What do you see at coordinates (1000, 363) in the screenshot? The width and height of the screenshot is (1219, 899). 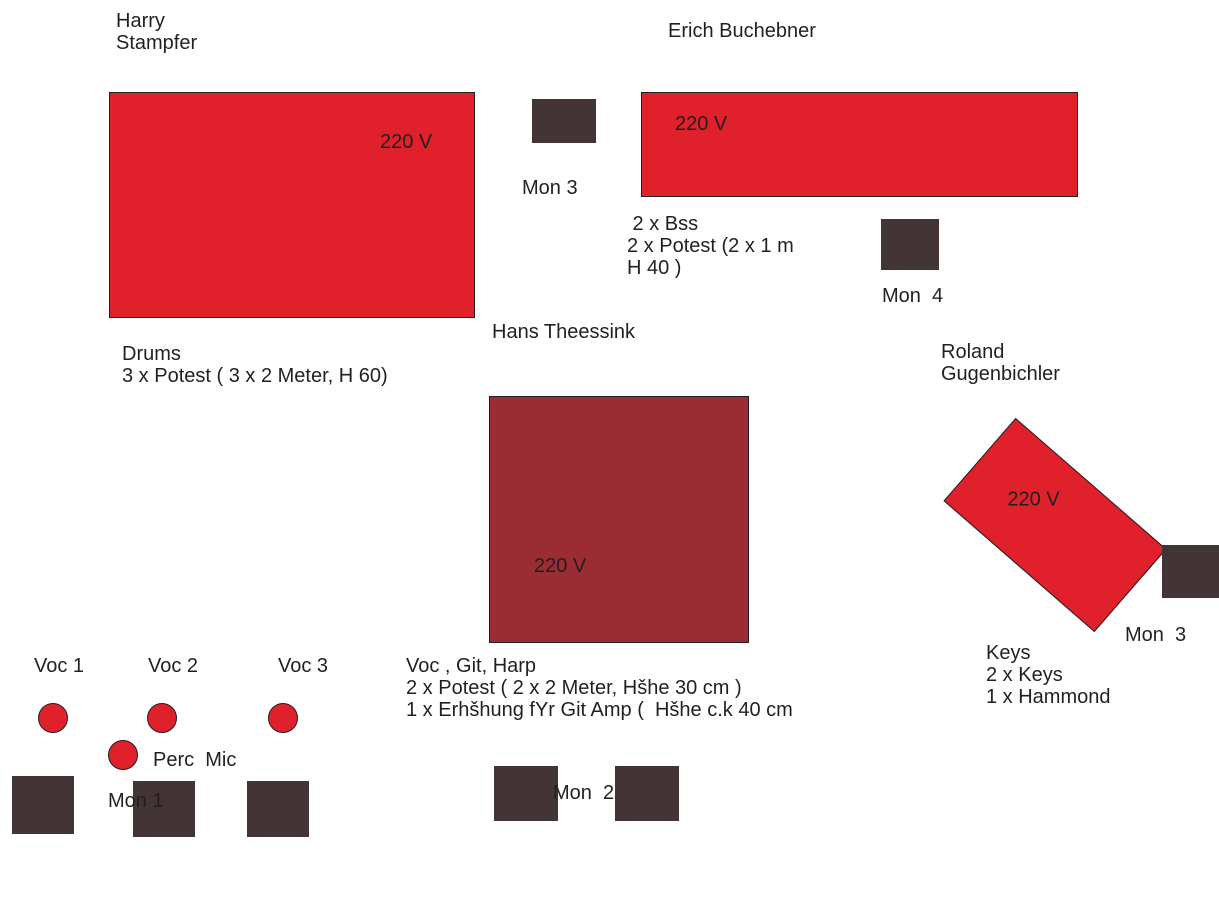 I see `player-roland-label: Roland Gugenbichler` at bounding box center [1000, 363].